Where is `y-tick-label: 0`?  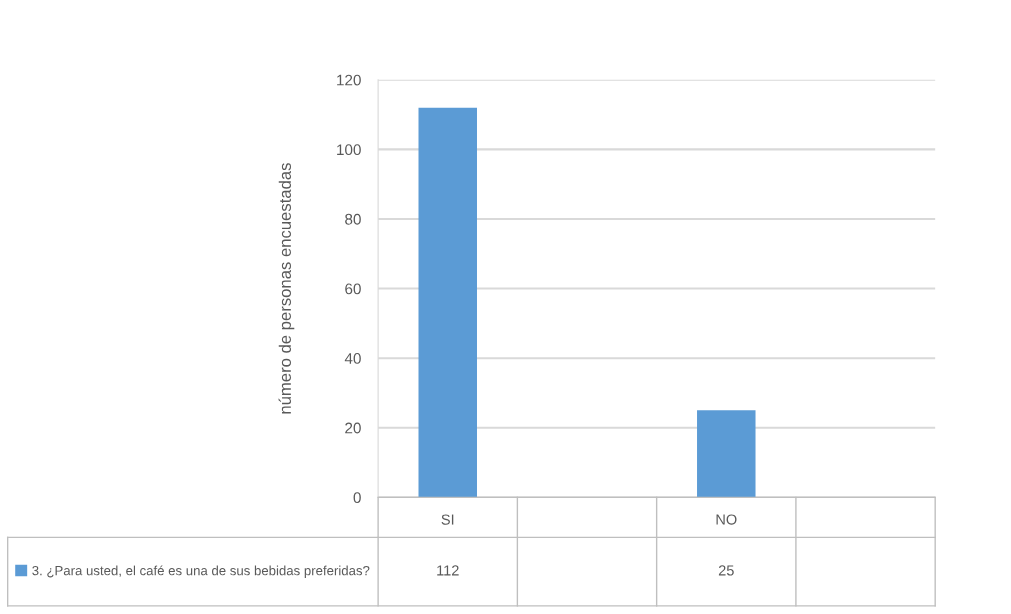 y-tick-label: 0 is located at coordinates (357, 498).